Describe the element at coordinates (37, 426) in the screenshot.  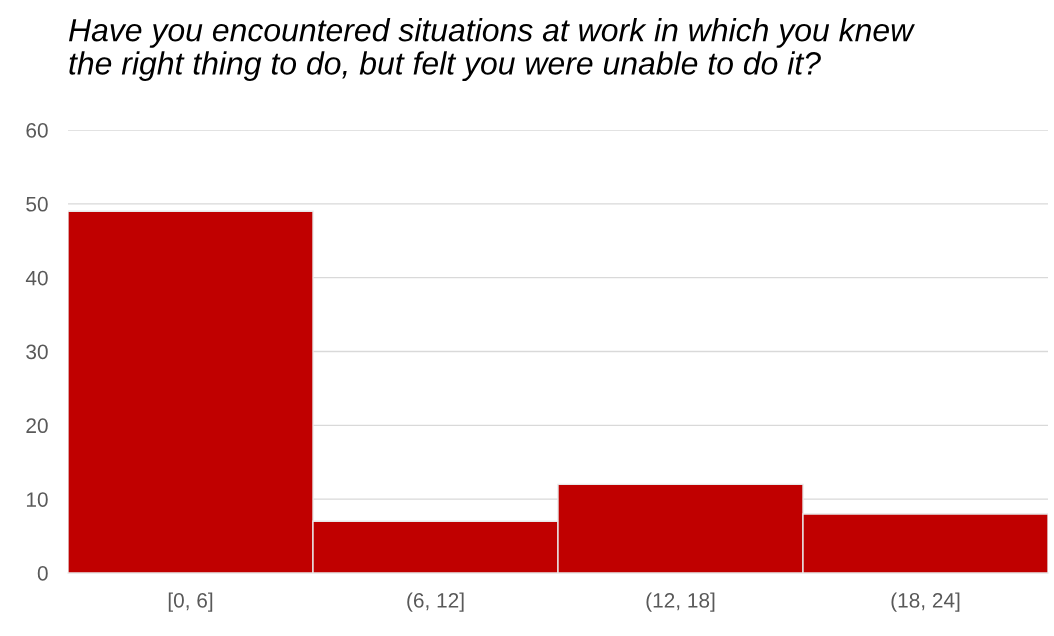
I see `y-tick-label: 20` at that location.